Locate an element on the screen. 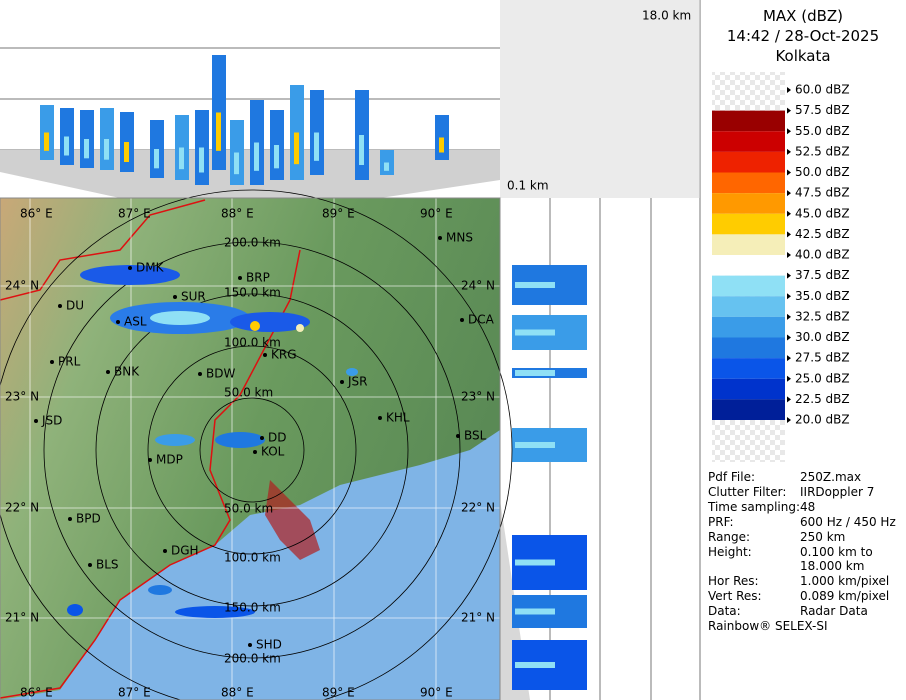 The height and width of the screenshot is (700, 906). lon-label: 87° E is located at coordinates (134, 214).